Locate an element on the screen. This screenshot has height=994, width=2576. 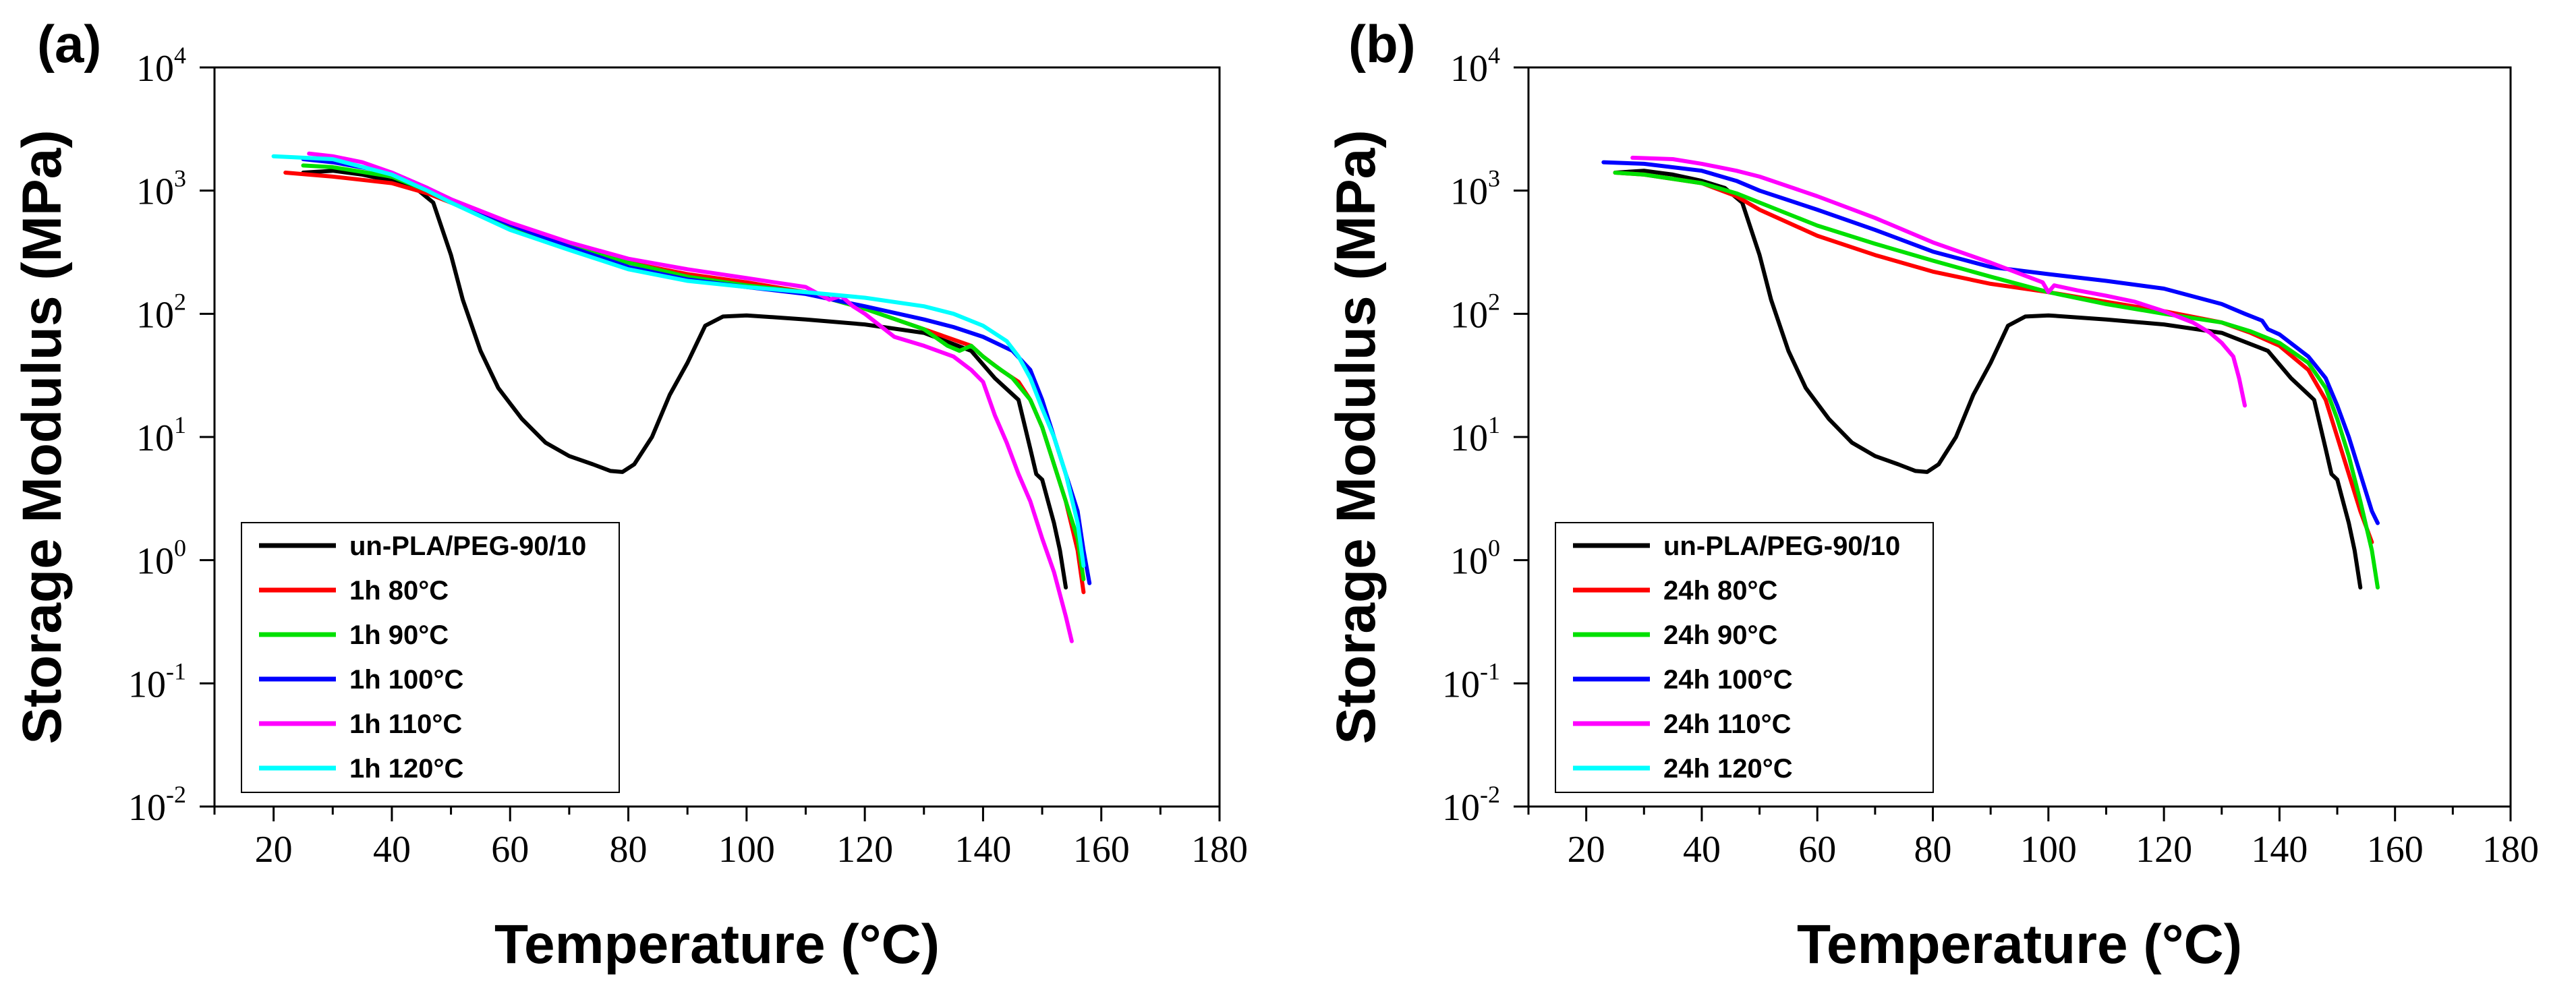
y-tick-label: 10³ is located at coordinates (161, 189).